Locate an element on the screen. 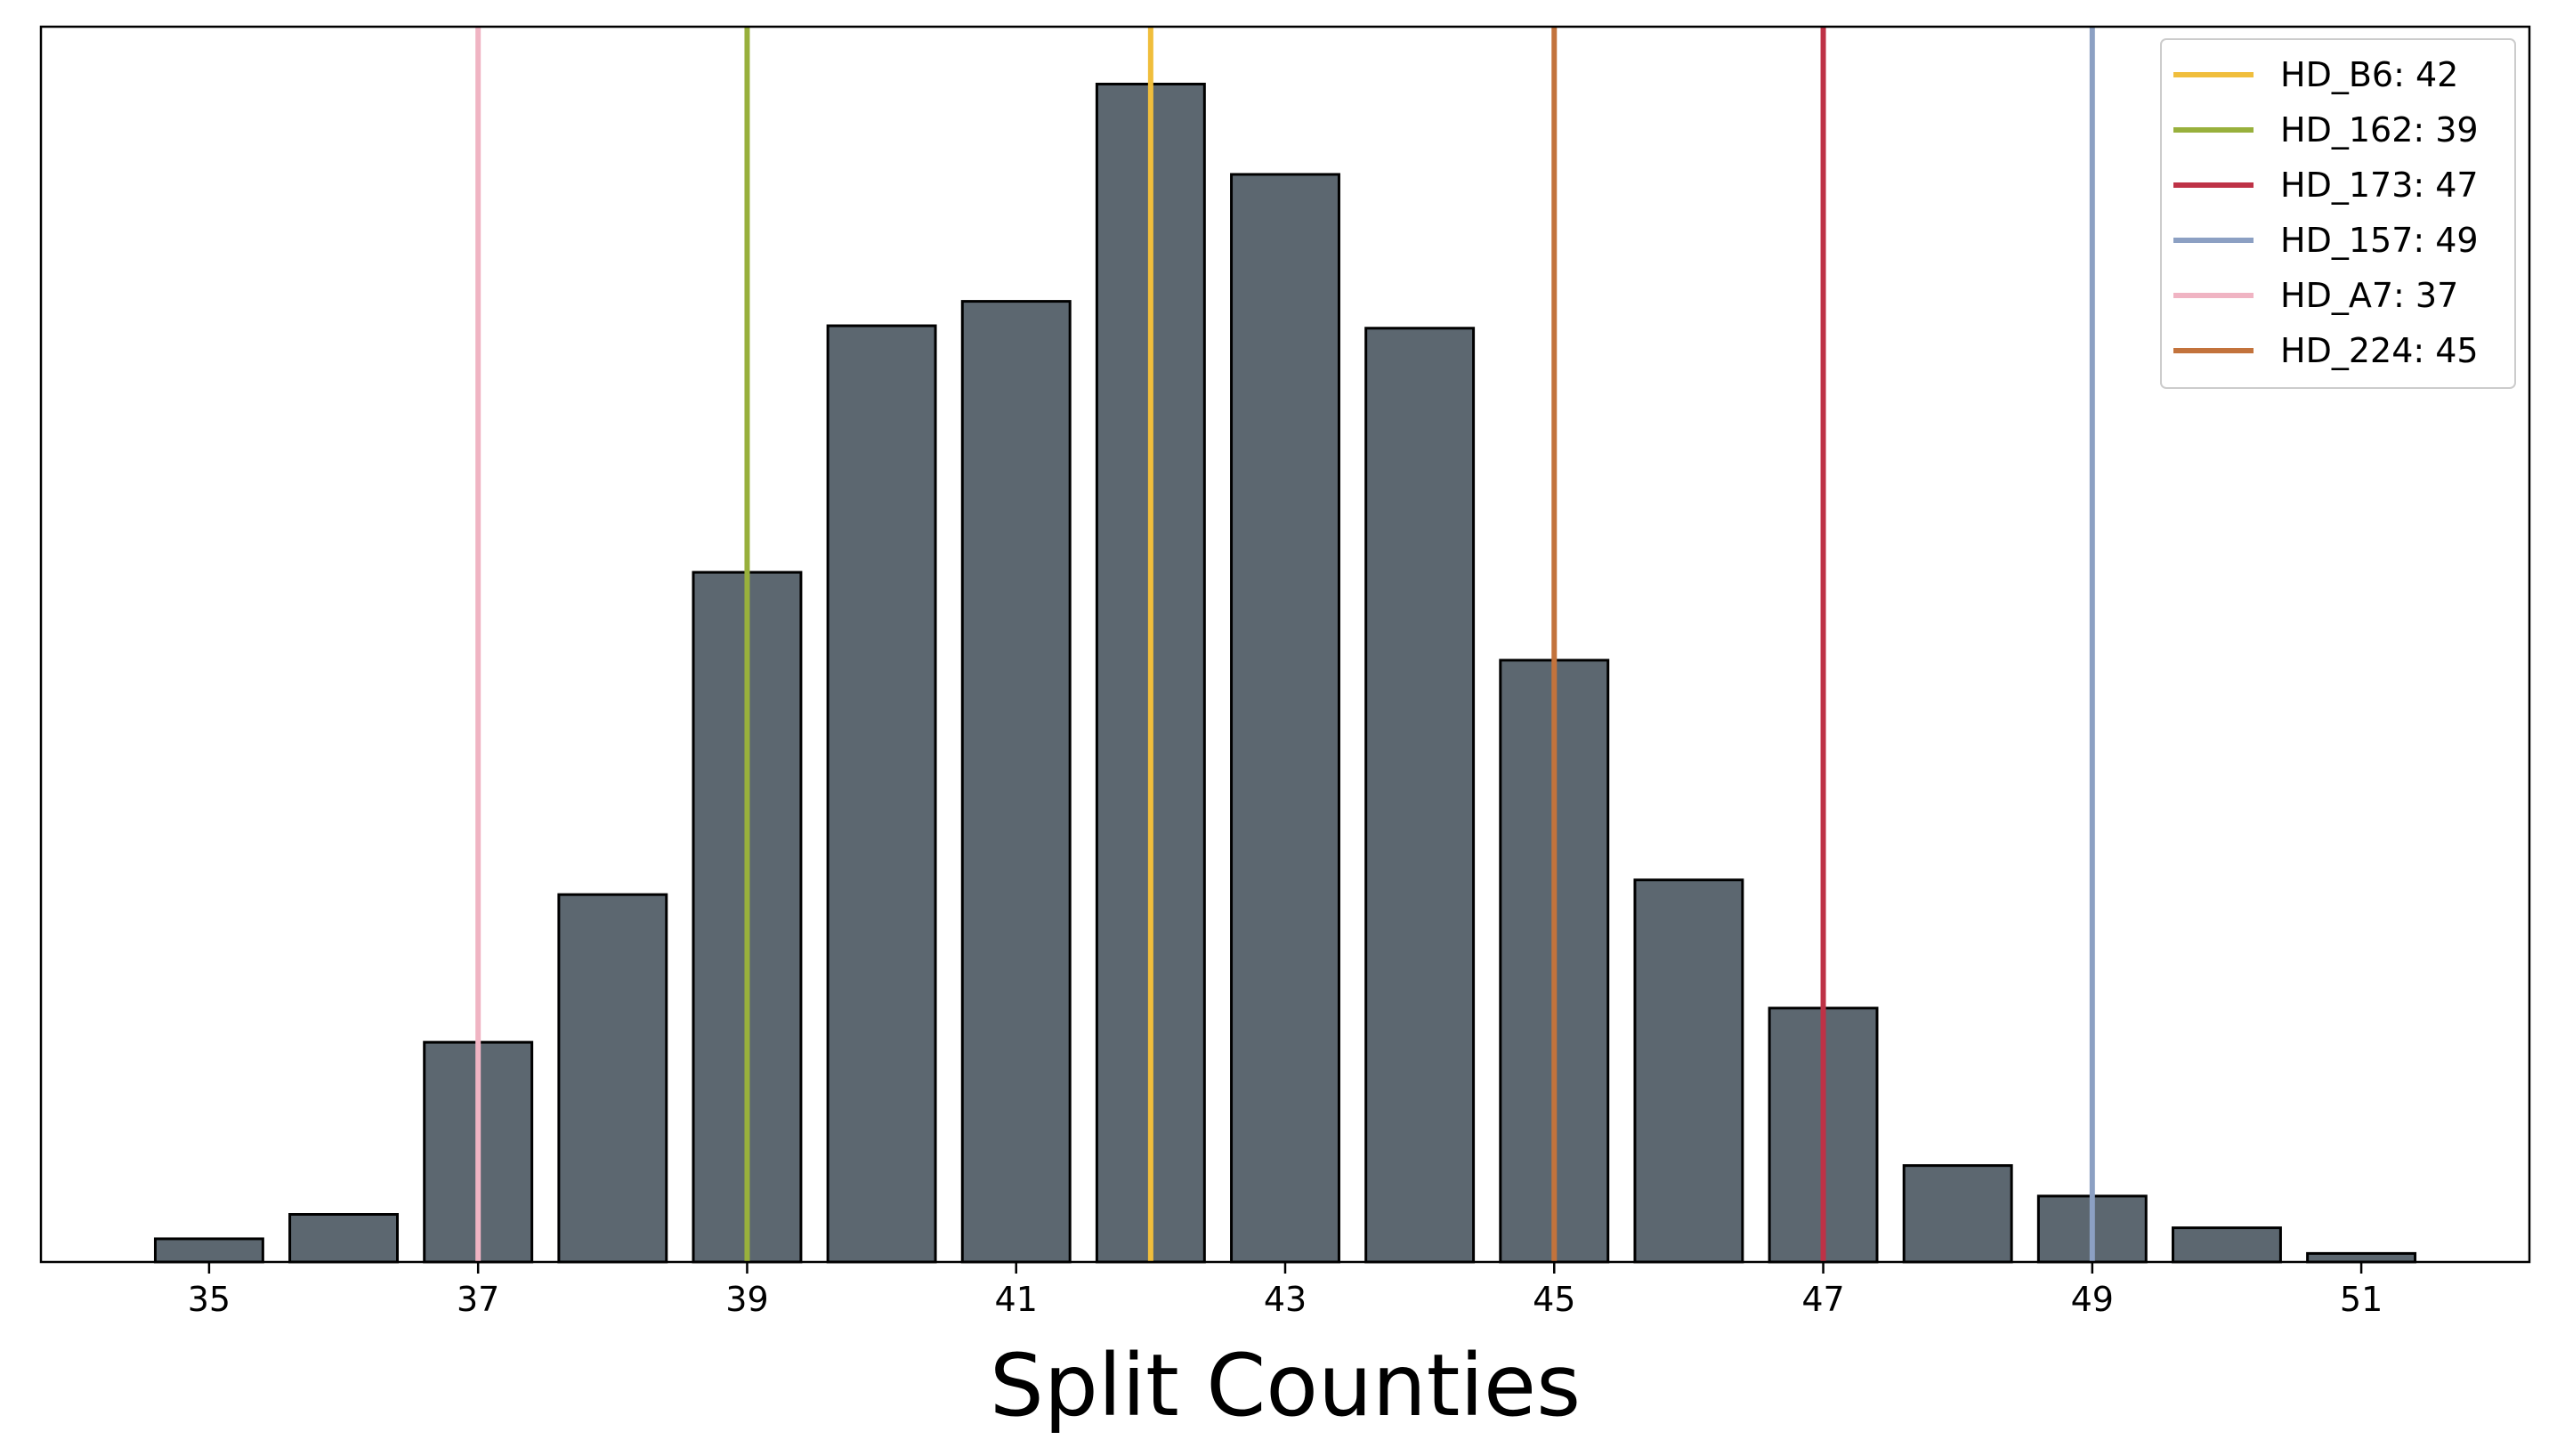 The height and width of the screenshot is (1456, 2549). x-tick-label-45: 45 is located at coordinates (1554, 1299).